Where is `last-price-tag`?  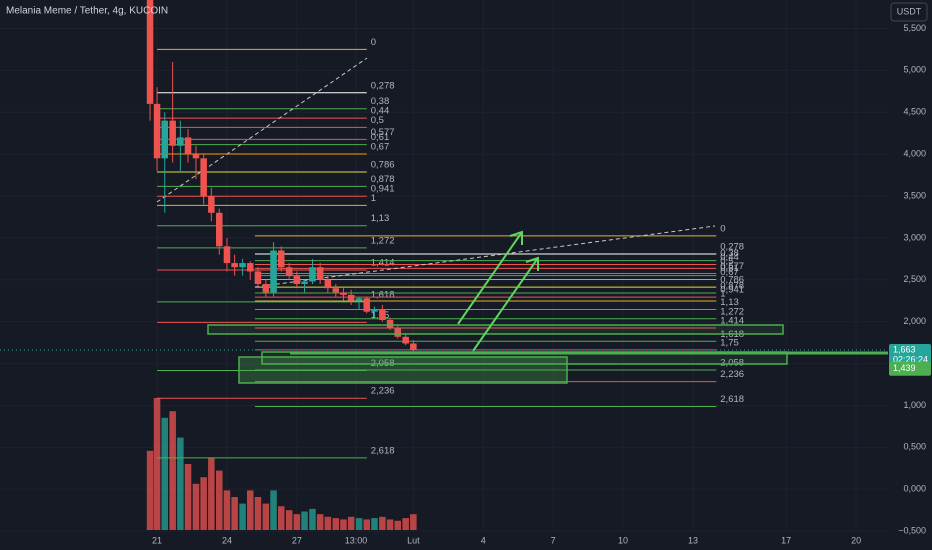
last-price-tag is located at coordinates (910, 354).